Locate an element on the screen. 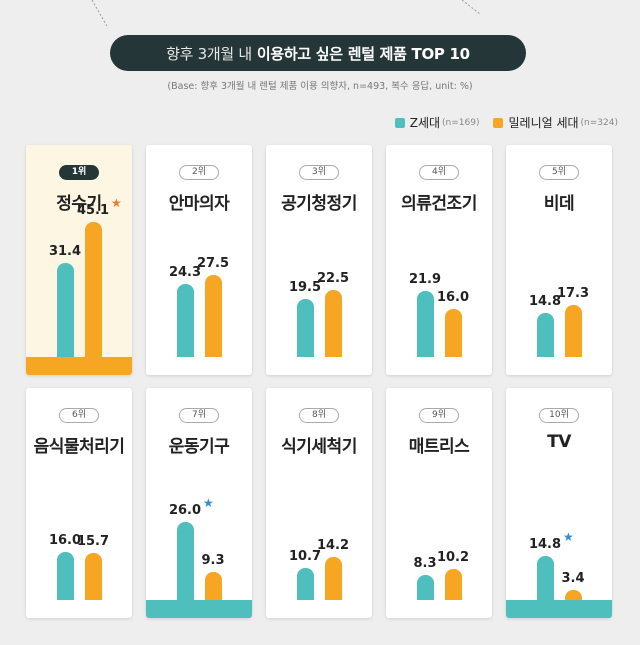 Image resolution: width=640 pixels, height=645 pixels. data-label: 27.5 is located at coordinates (213, 263).